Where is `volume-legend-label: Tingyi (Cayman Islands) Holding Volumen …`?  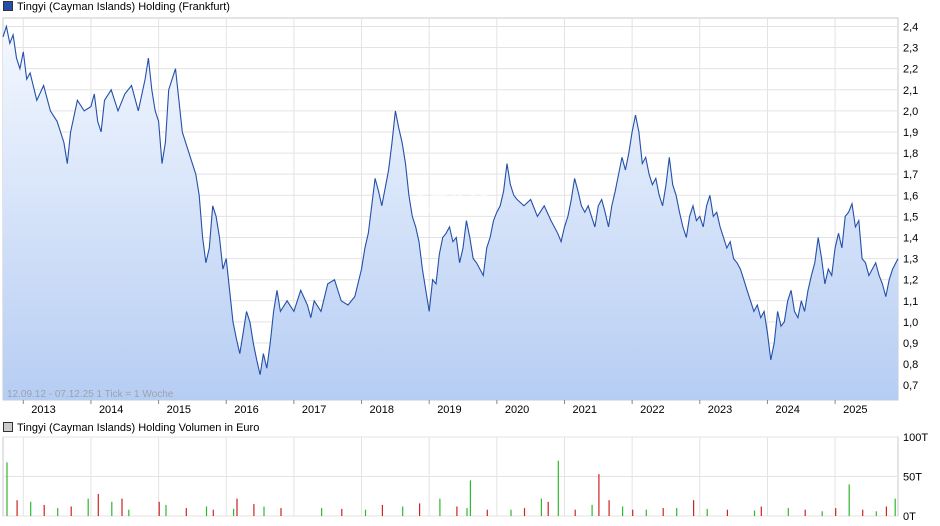
volume-legend-label: Tingyi (Cayman Islands) Holding Volumen … is located at coordinates (138, 428).